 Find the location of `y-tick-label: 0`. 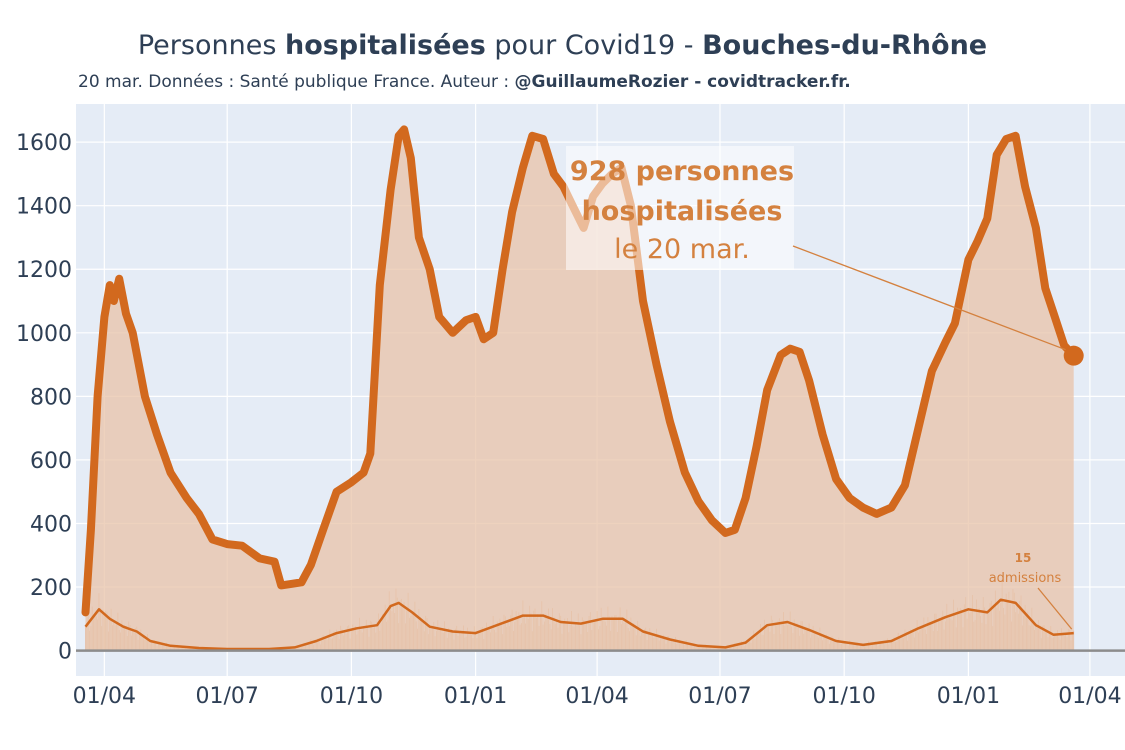

y-tick-label: 0 is located at coordinates (65, 652).